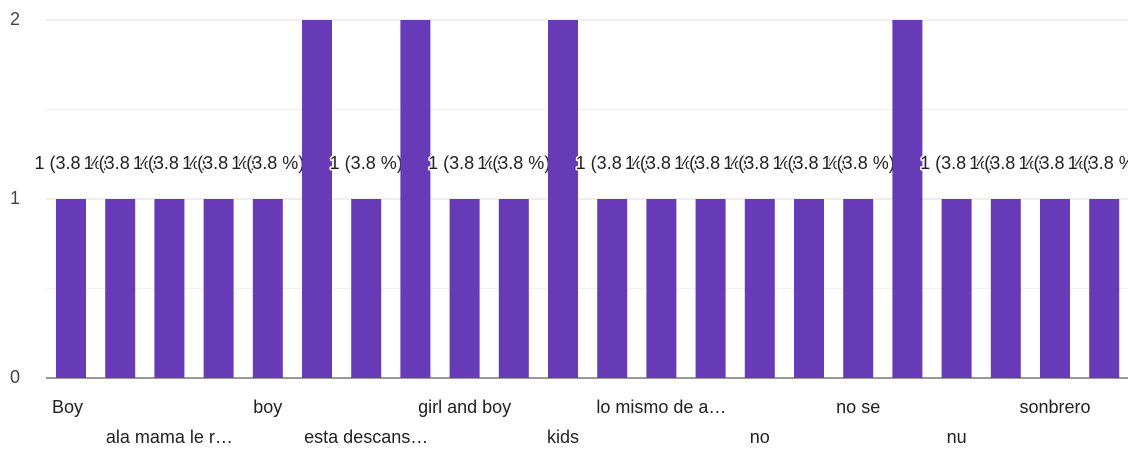 This screenshot has height=449, width=1128. Describe the element at coordinates (67, 407) in the screenshot. I see `x-tick-label: Boy` at that location.